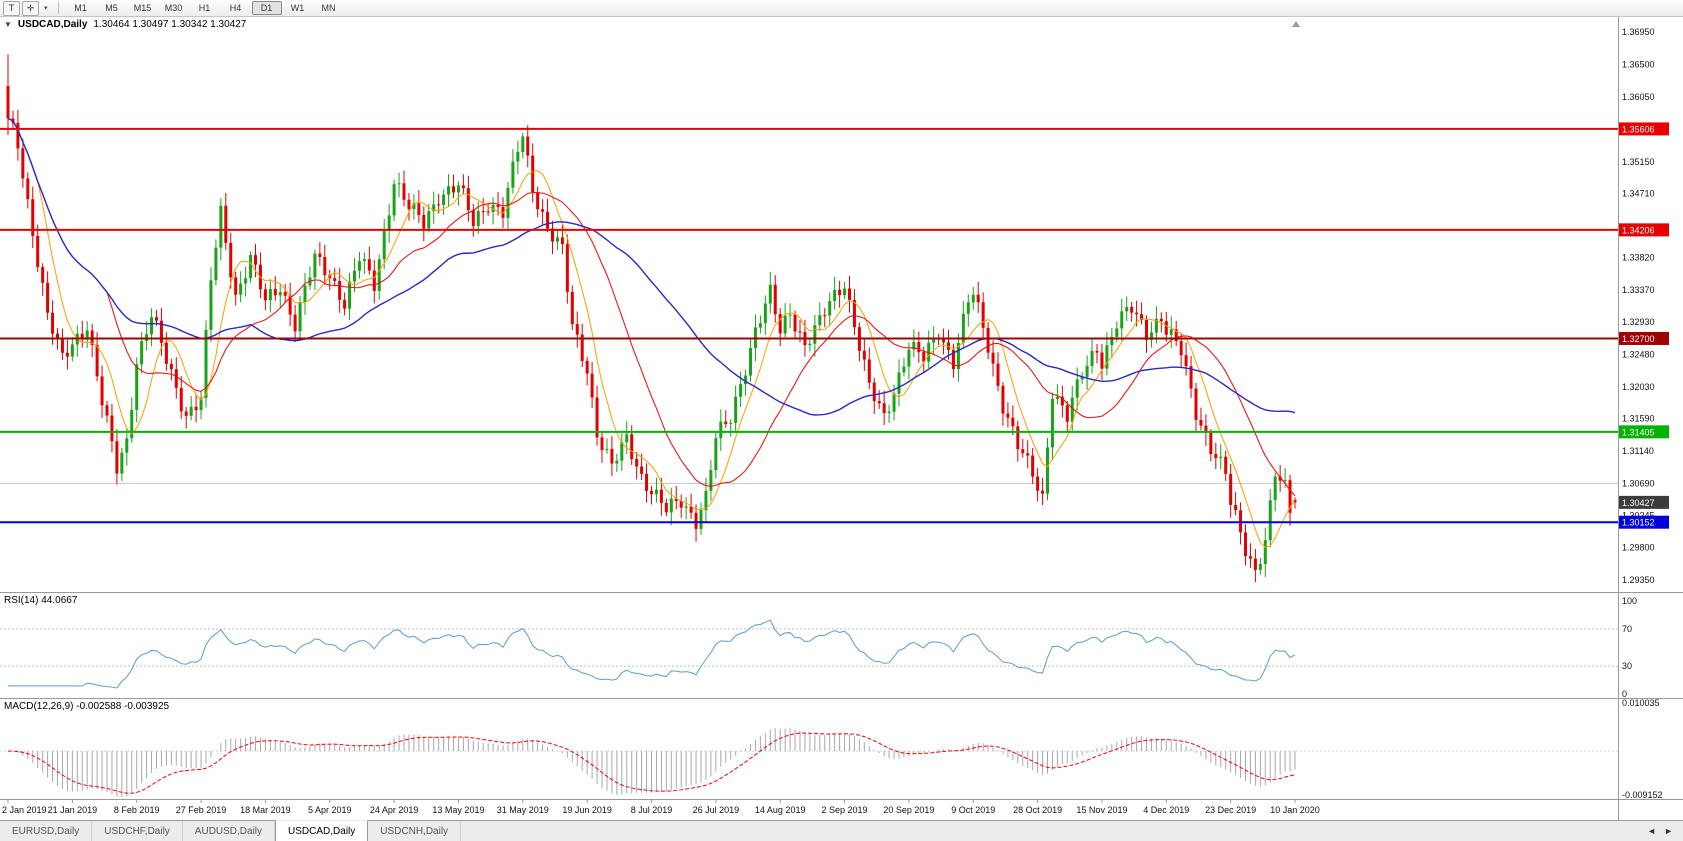  What do you see at coordinates (1638, 515) in the screenshot?
I see `y-tick-label: 1.30245` at bounding box center [1638, 515].